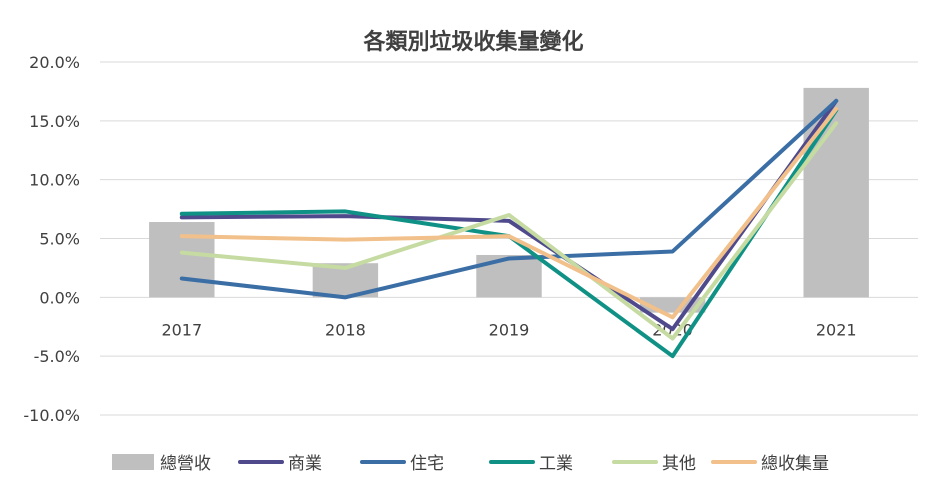 This screenshot has height=494, width=947. Describe the element at coordinates (54, 180) in the screenshot. I see `y-tick-label: 10.0%` at that location.